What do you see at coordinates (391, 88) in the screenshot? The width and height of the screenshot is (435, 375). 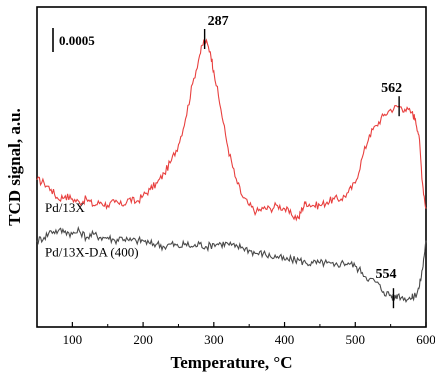 I see `peak-label: 562` at bounding box center [391, 88].